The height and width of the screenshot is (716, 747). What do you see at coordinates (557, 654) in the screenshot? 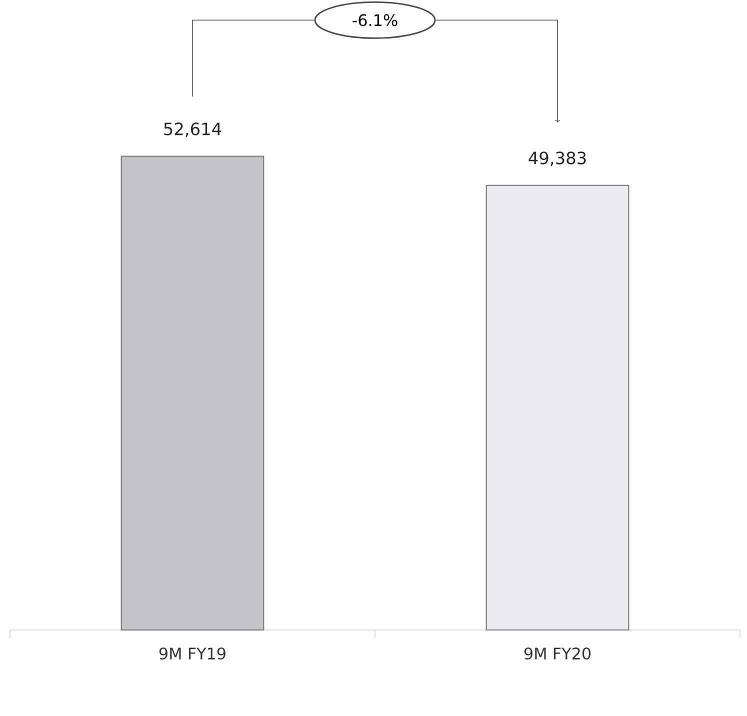
I see `x-tick-label: 9M FY20` at bounding box center [557, 654].